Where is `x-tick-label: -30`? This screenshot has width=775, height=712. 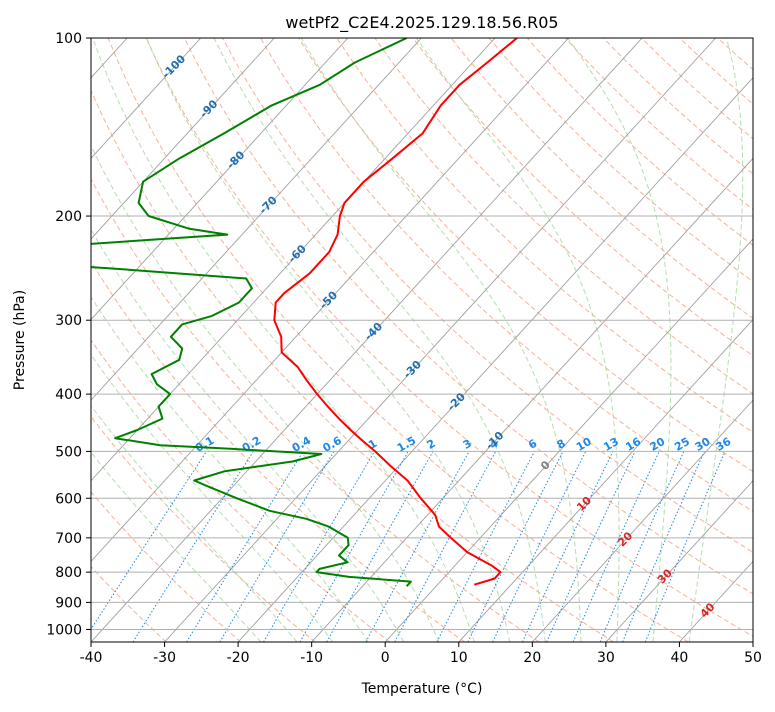
x-tick-label: -30 is located at coordinates (164, 658).